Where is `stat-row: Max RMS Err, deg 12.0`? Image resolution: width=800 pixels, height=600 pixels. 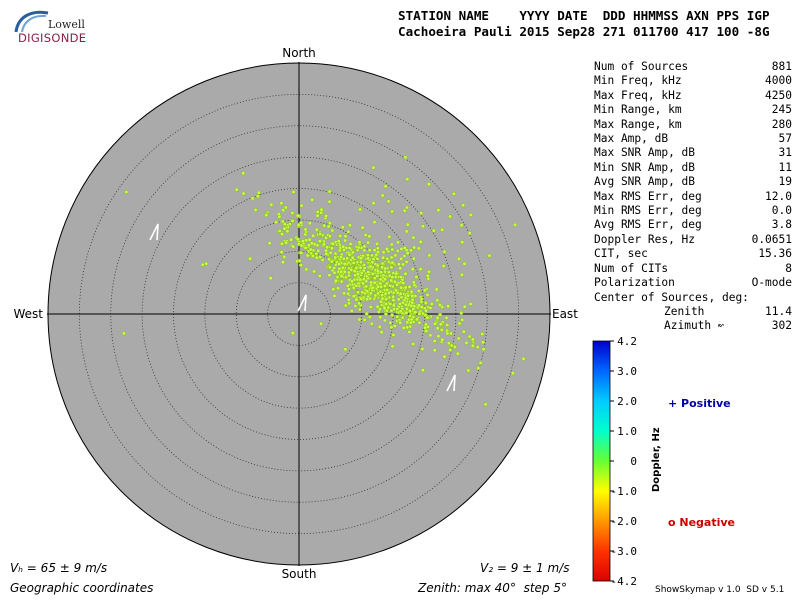
stat-row: Max RMS Err, deg 12.0 is located at coordinates (693, 197).